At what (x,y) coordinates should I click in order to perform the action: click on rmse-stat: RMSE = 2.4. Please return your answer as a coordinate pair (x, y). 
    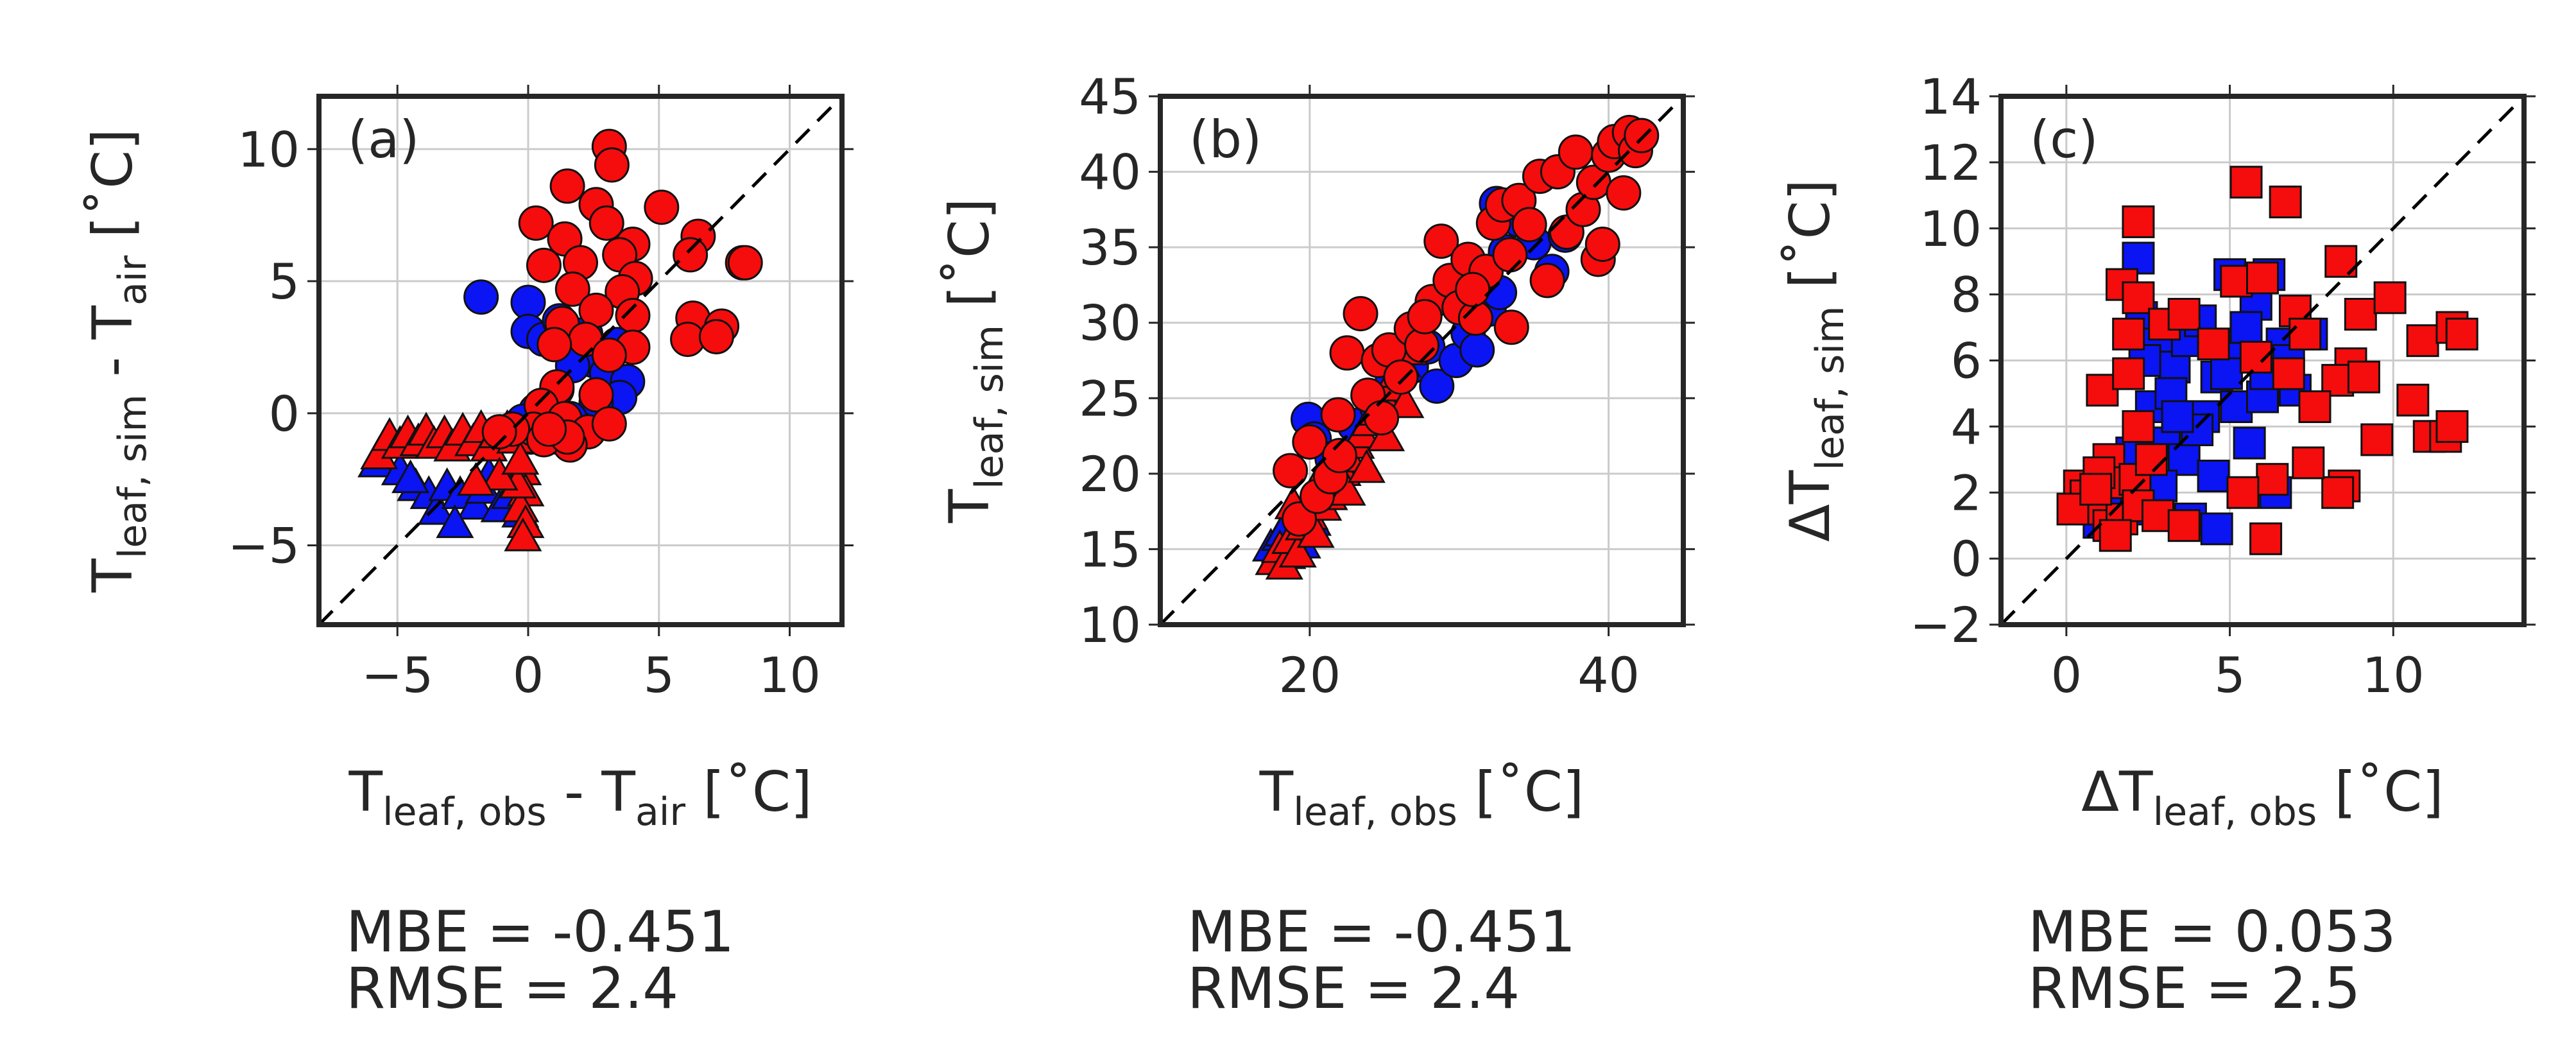
    Looking at the image, I should click on (512, 988).